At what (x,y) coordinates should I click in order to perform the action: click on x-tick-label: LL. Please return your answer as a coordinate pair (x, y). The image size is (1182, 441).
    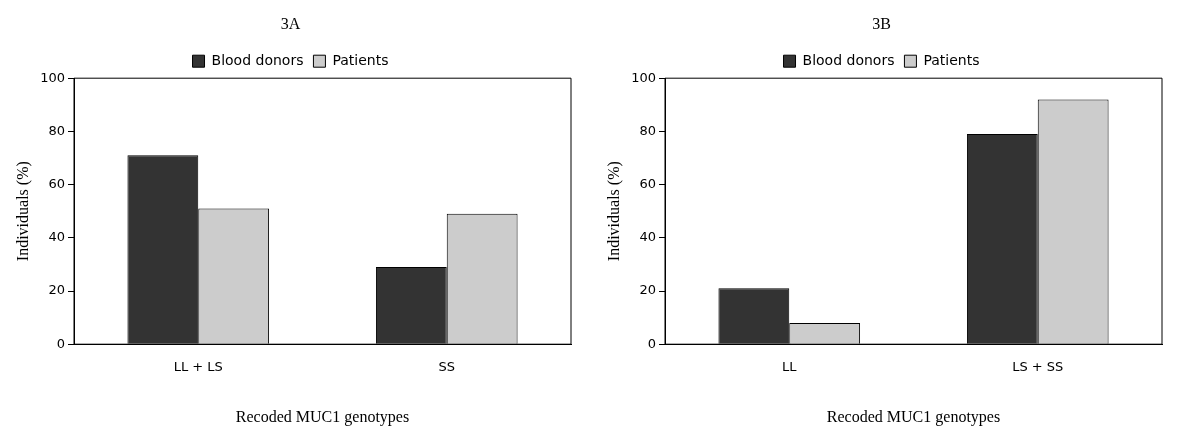
    Looking at the image, I should click on (790, 367).